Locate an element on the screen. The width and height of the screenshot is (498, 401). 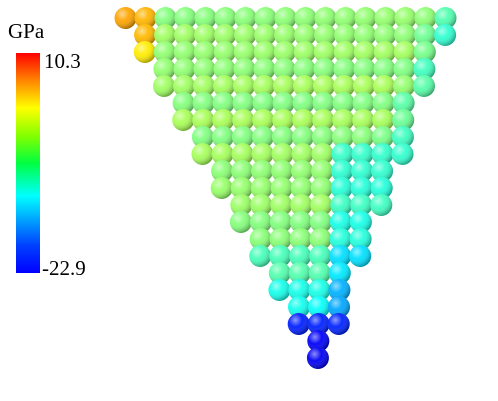
colorbar-unit: GPa is located at coordinates (26, 31).